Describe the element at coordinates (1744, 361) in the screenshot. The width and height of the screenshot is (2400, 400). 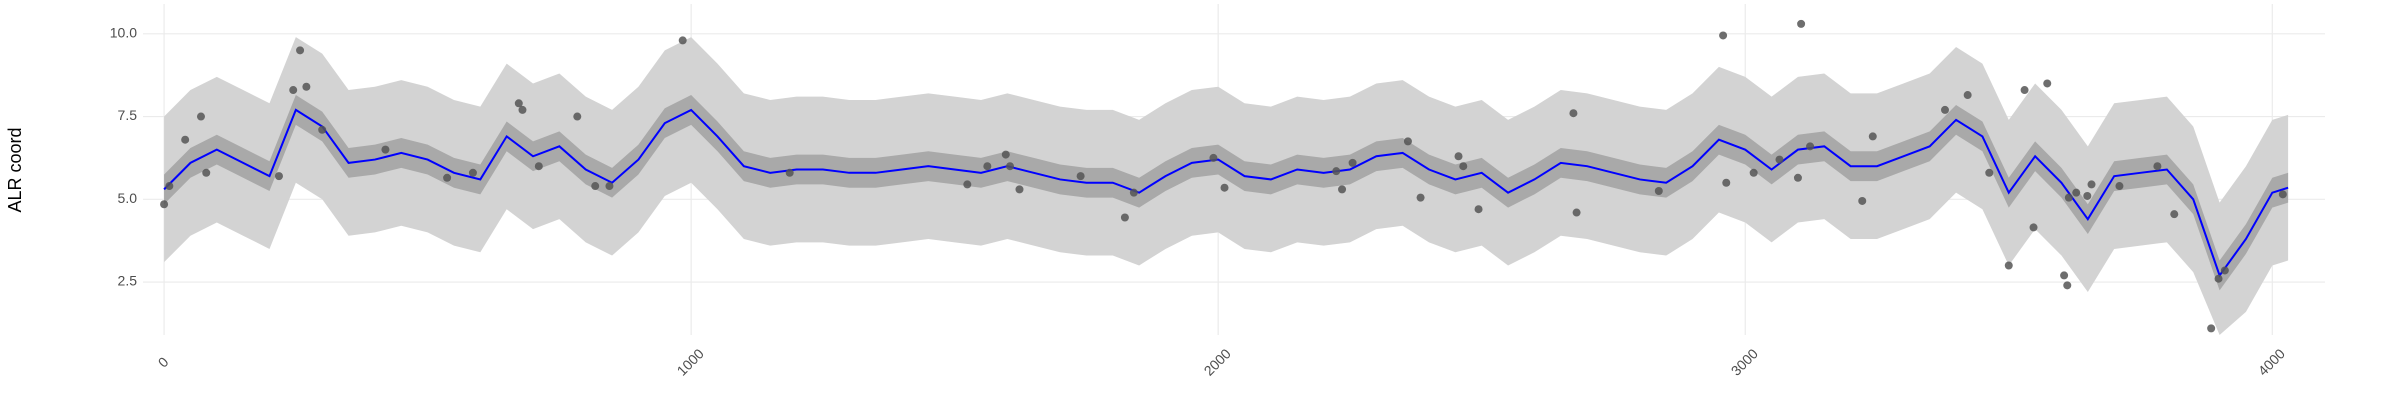
I see `x-tick-label: 3000` at that location.